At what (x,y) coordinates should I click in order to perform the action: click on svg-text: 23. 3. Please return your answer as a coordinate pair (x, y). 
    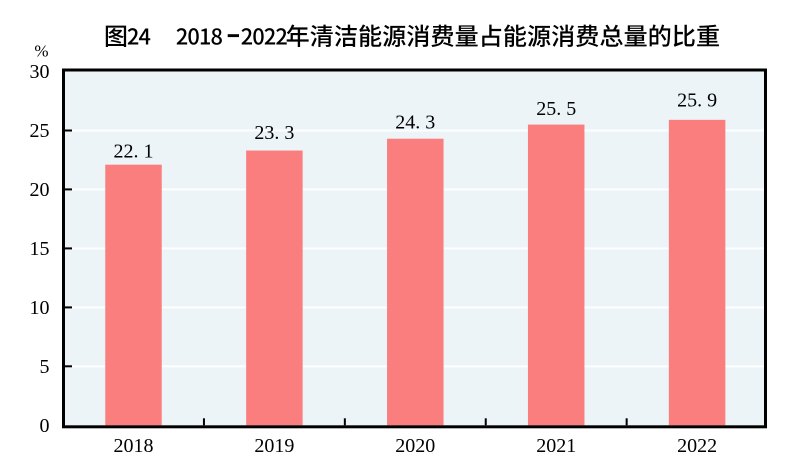
    Looking at the image, I should click on (274, 133).